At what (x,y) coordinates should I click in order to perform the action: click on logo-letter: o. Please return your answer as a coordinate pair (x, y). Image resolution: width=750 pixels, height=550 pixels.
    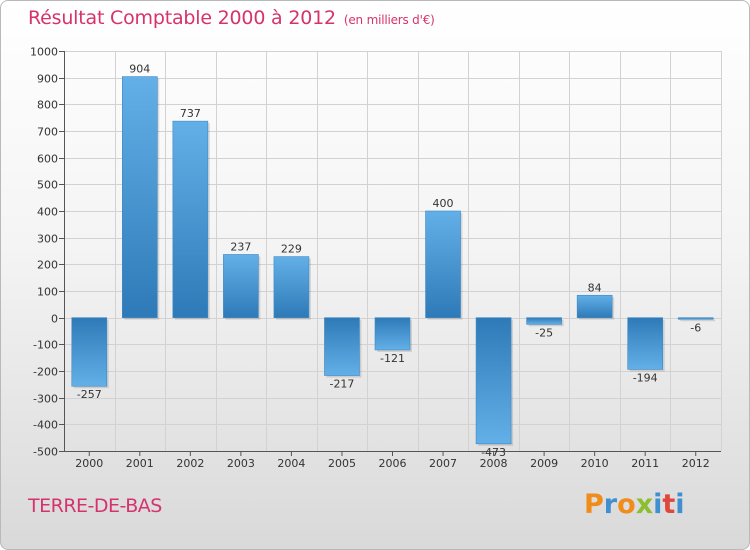
    Looking at the image, I should click on (626, 504).